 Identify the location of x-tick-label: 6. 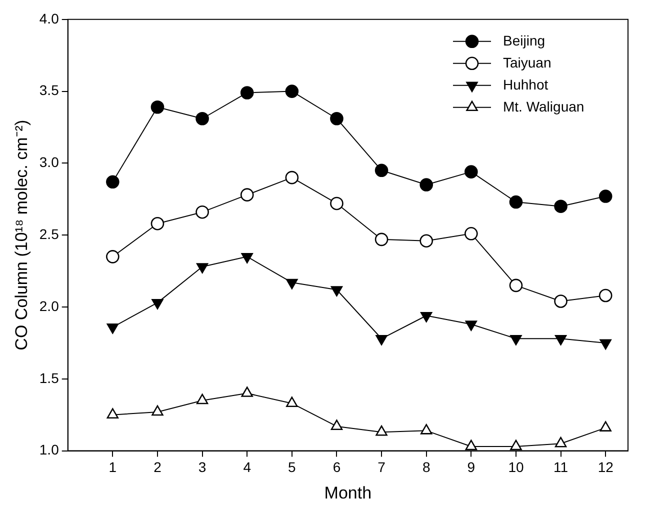
(336, 467).